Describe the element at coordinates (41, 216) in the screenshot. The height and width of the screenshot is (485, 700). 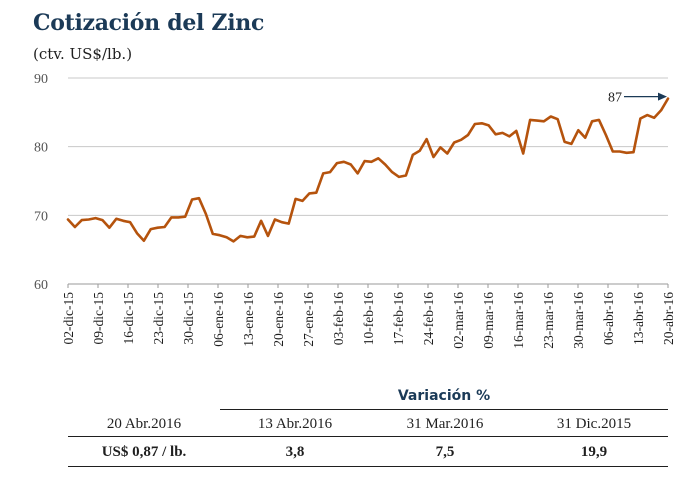
I see `y-tick-label: 70` at that location.